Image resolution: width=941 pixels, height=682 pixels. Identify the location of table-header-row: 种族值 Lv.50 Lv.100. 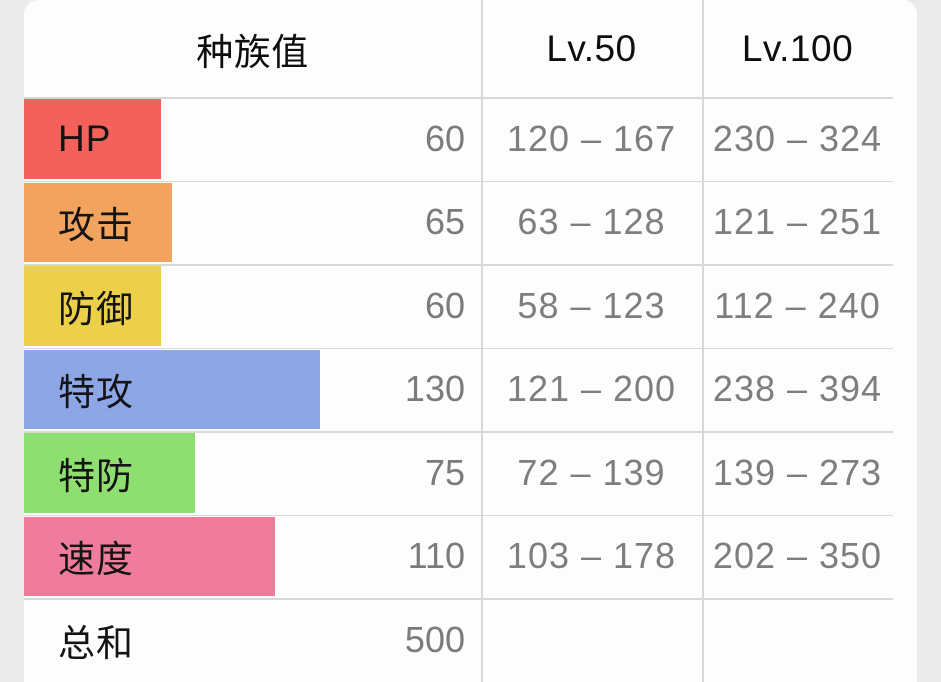
(470, 48).